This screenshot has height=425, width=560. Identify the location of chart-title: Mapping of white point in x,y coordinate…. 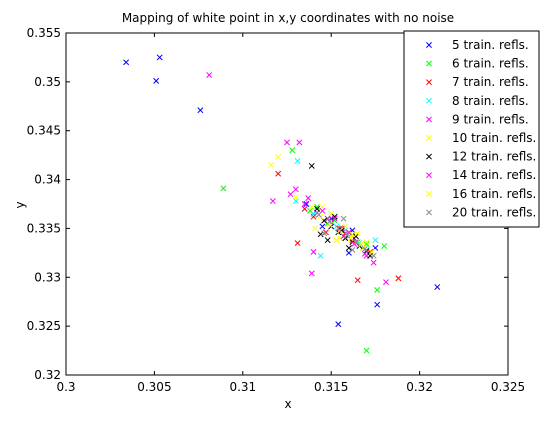
(288, 18).